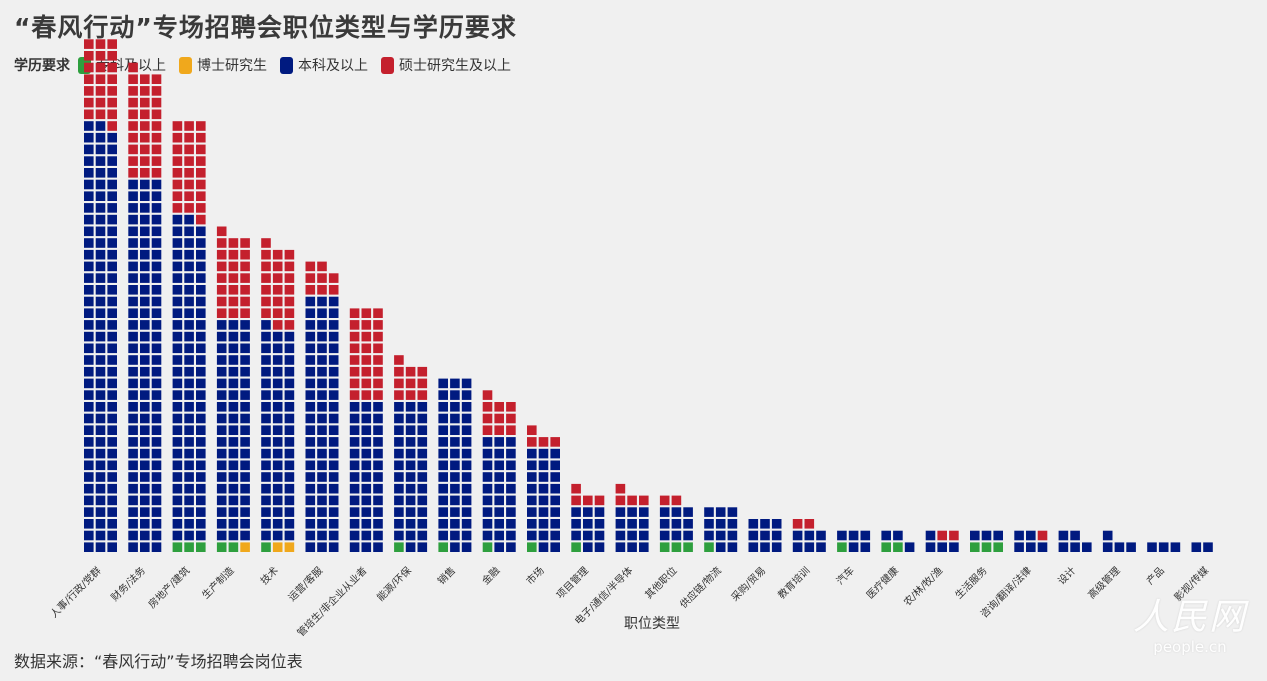 The height and width of the screenshot is (681, 1267). Describe the element at coordinates (534, 575) in the screenshot. I see `category-label: 市场` at that location.